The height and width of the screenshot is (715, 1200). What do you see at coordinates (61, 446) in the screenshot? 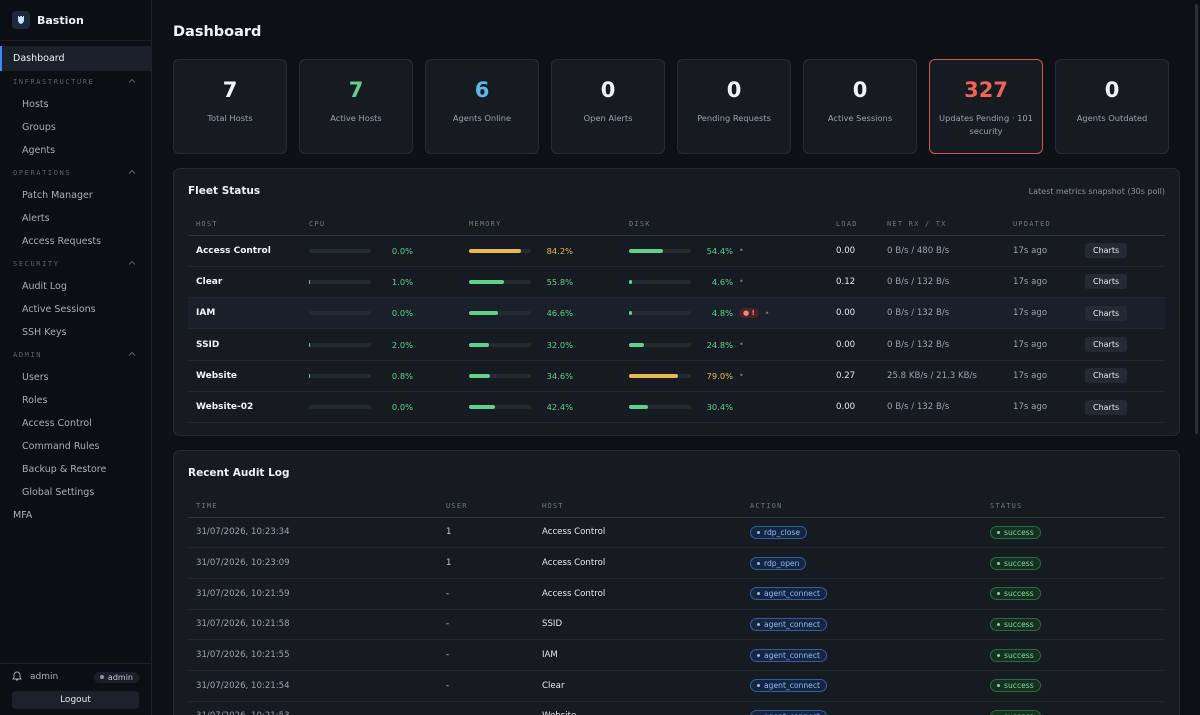
I see `nav-item-command-rules: Command Rules` at bounding box center [61, 446].